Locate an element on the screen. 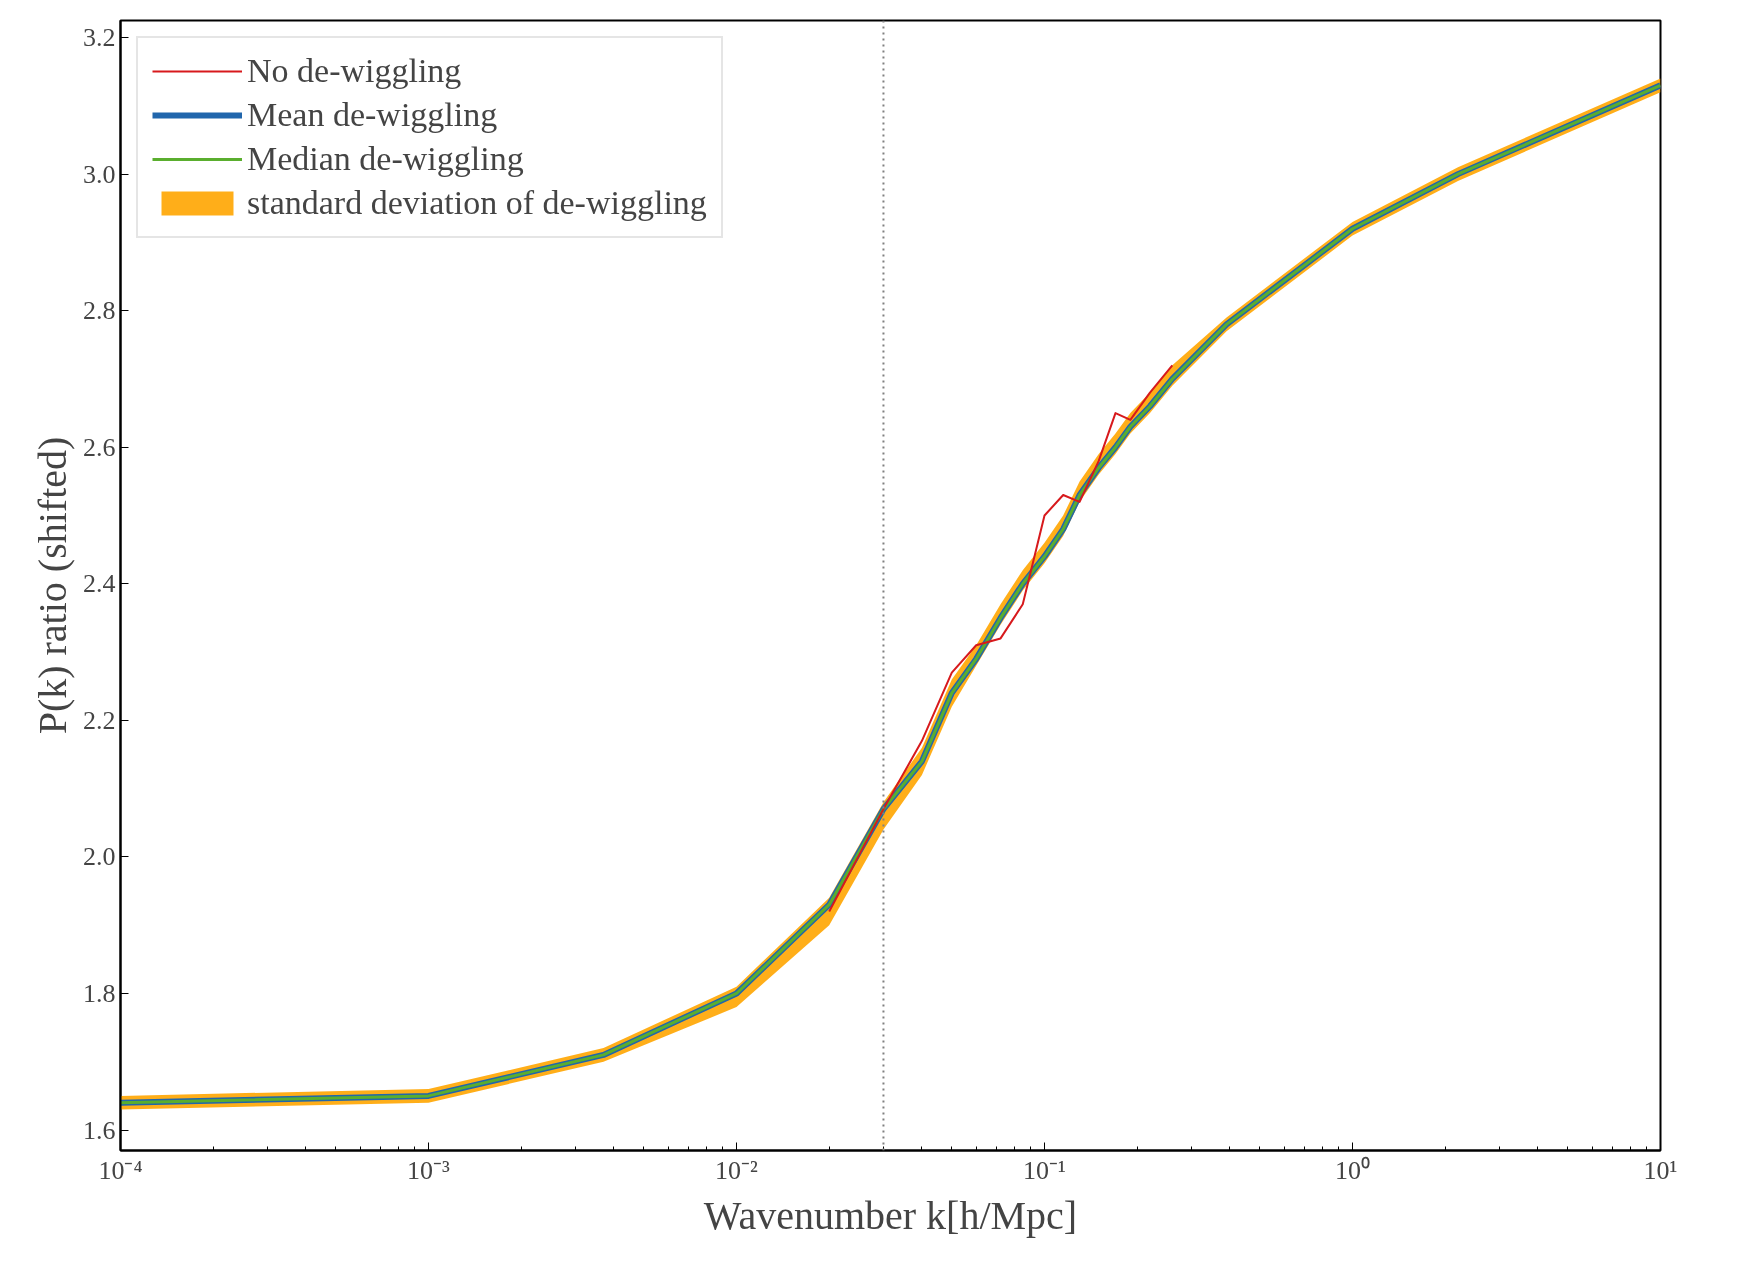 This screenshot has width=1756, height=1288. y-tick-label: 2.8 is located at coordinates (99, 311).